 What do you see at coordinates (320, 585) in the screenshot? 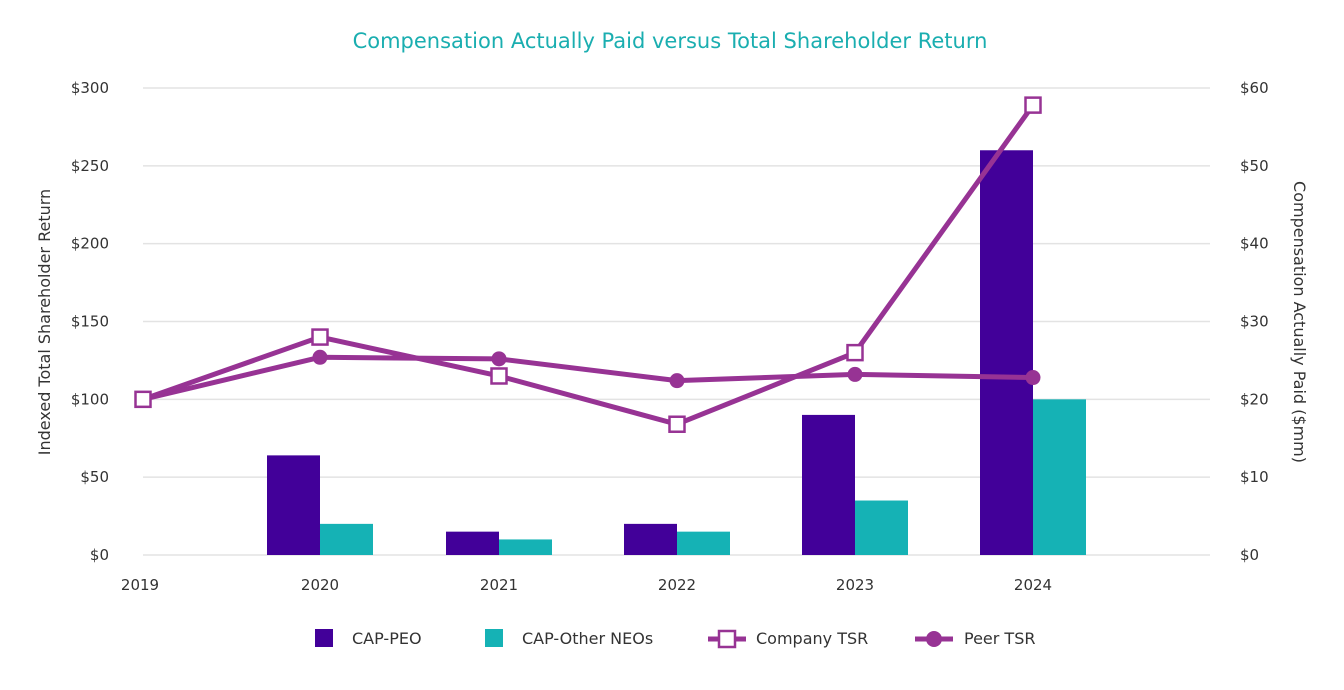
I see `x-tick-label: 2020` at bounding box center [320, 585].